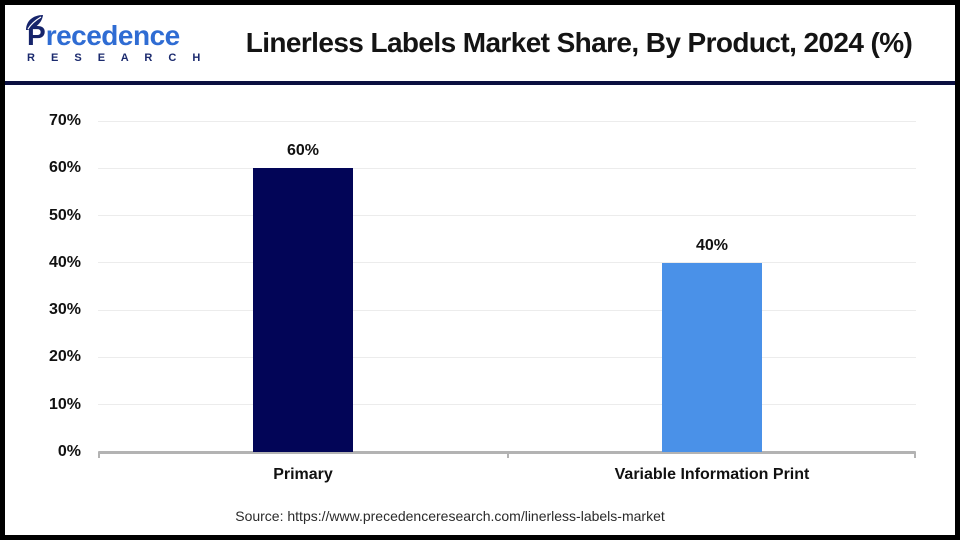  What do you see at coordinates (113, 35) in the screenshot?
I see `logo-wordmark: recedence` at bounding box center [113, 35].